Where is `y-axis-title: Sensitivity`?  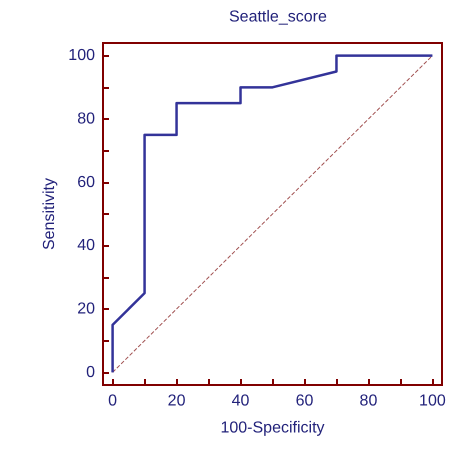 y-axis-title: Sensitivity is located at coordinates (49, 214).